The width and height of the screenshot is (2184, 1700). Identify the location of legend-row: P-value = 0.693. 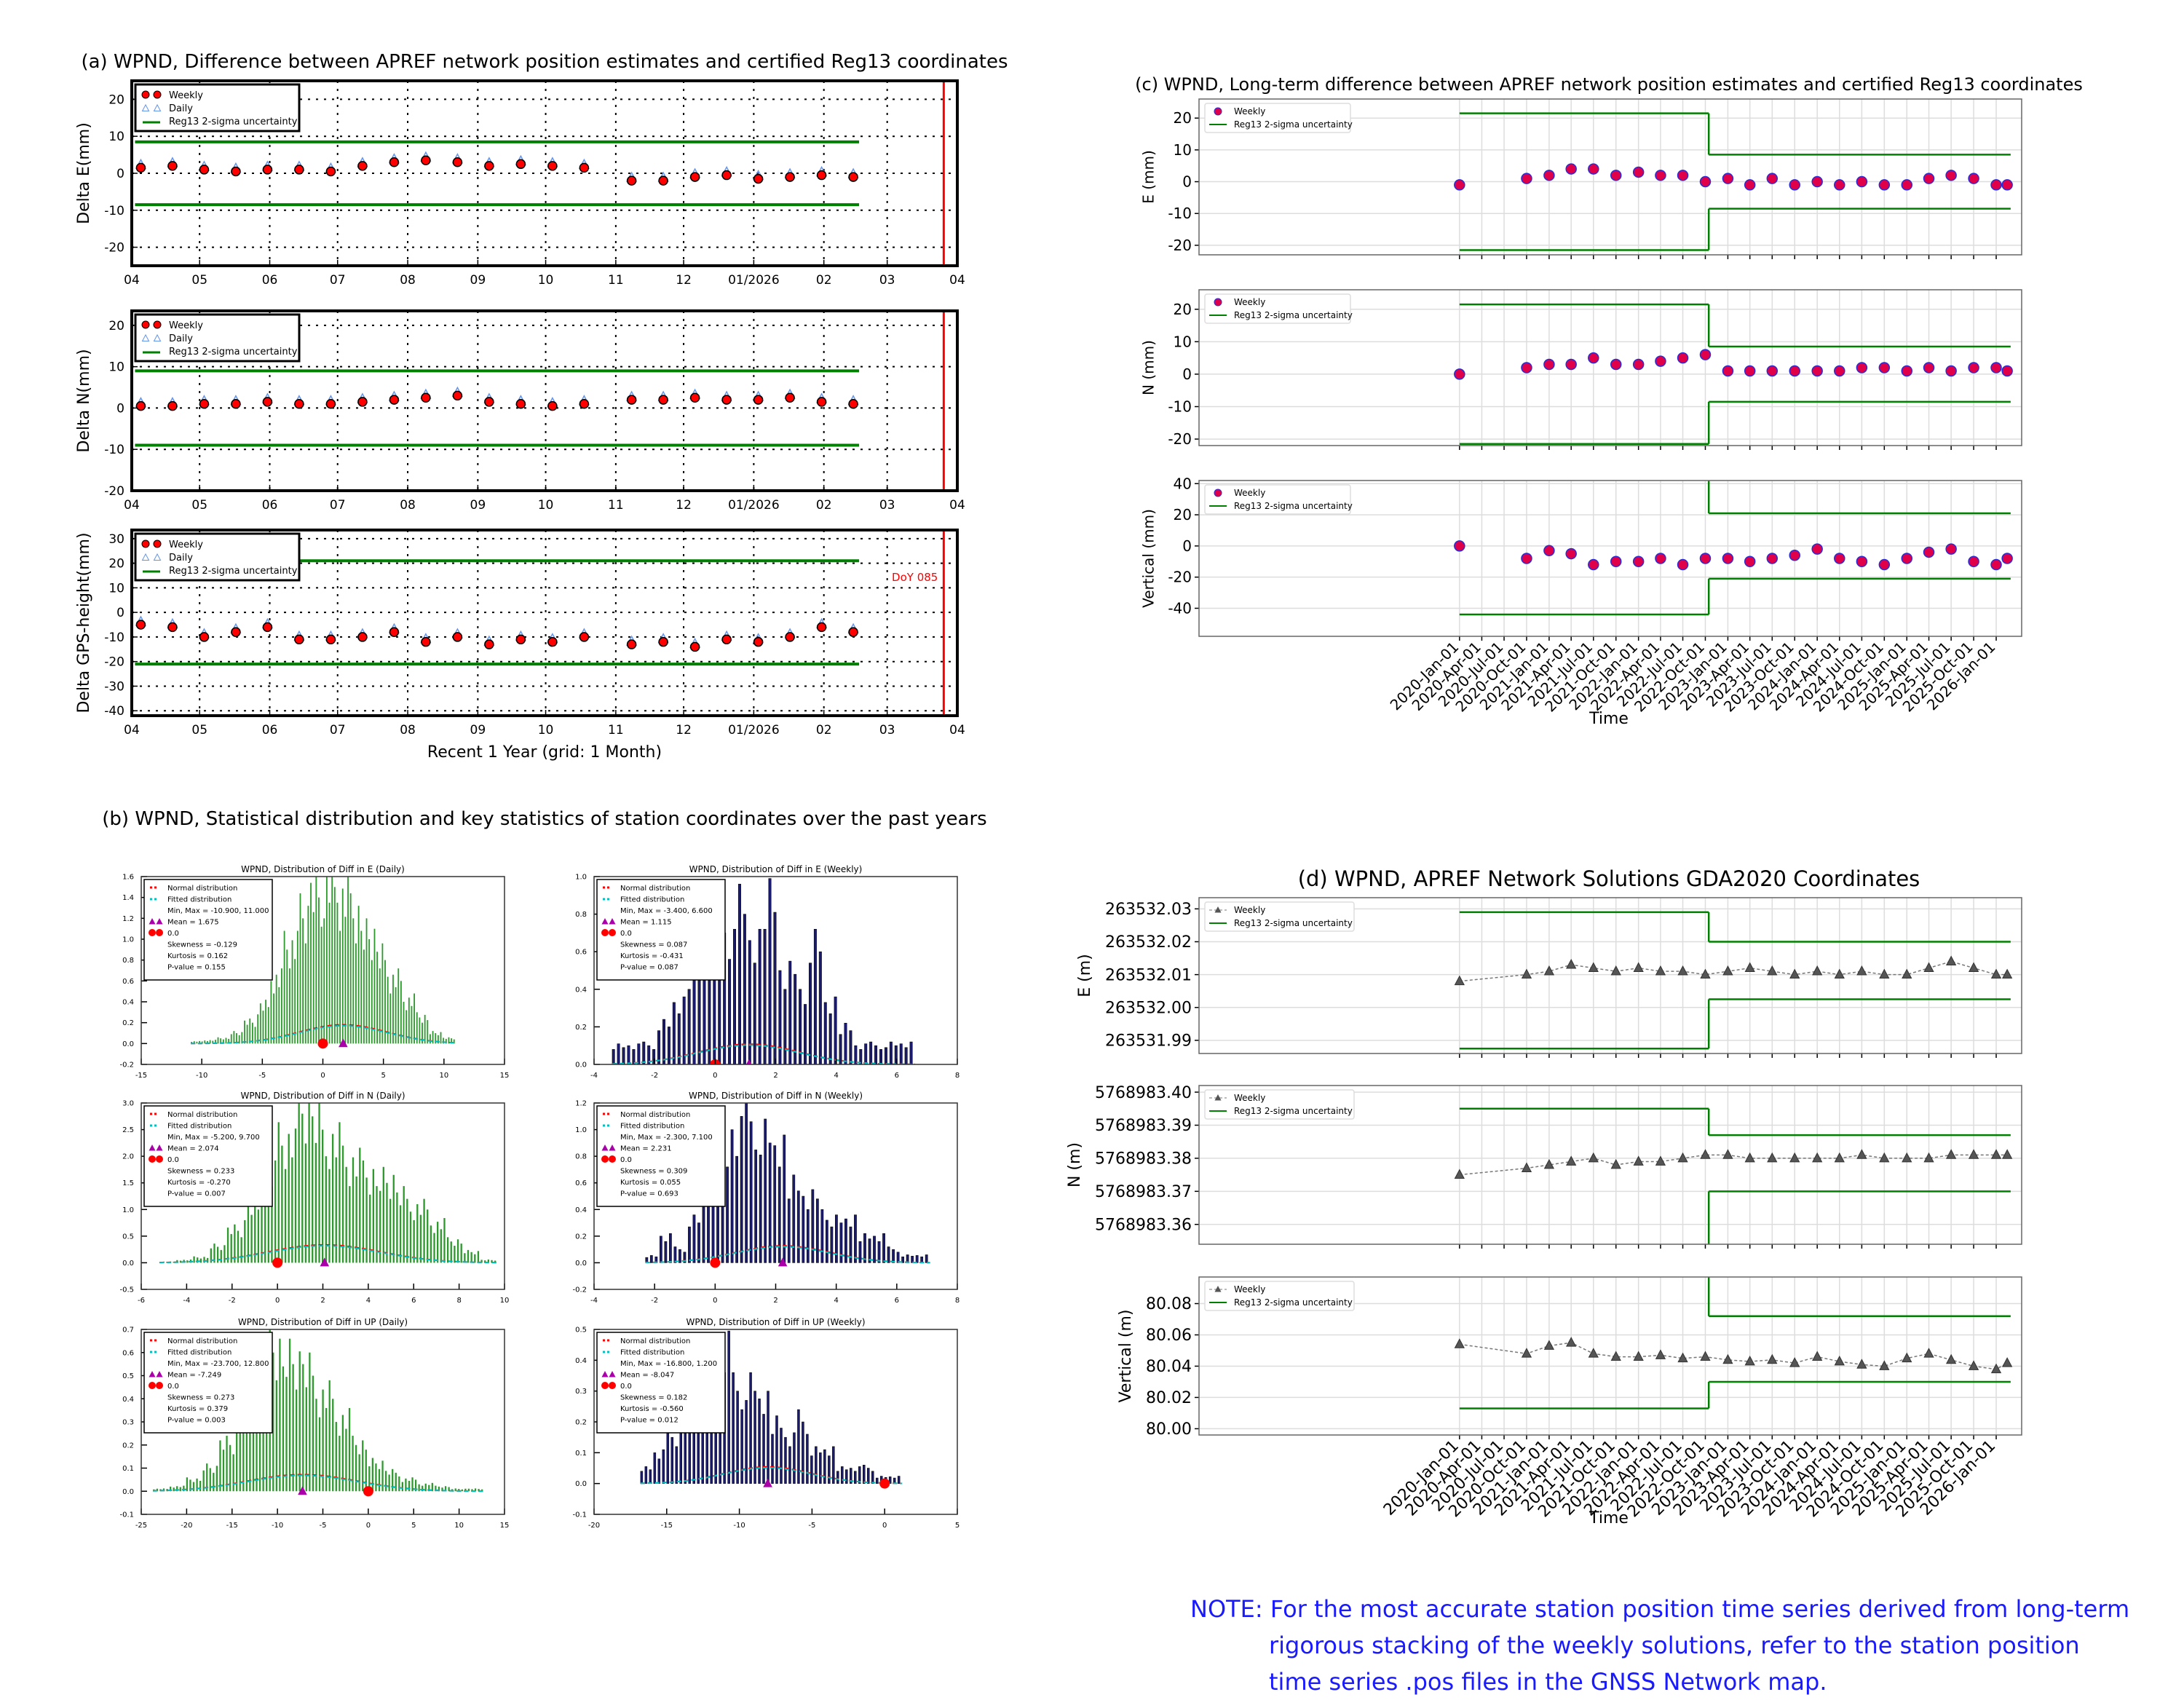
(649, 1194).